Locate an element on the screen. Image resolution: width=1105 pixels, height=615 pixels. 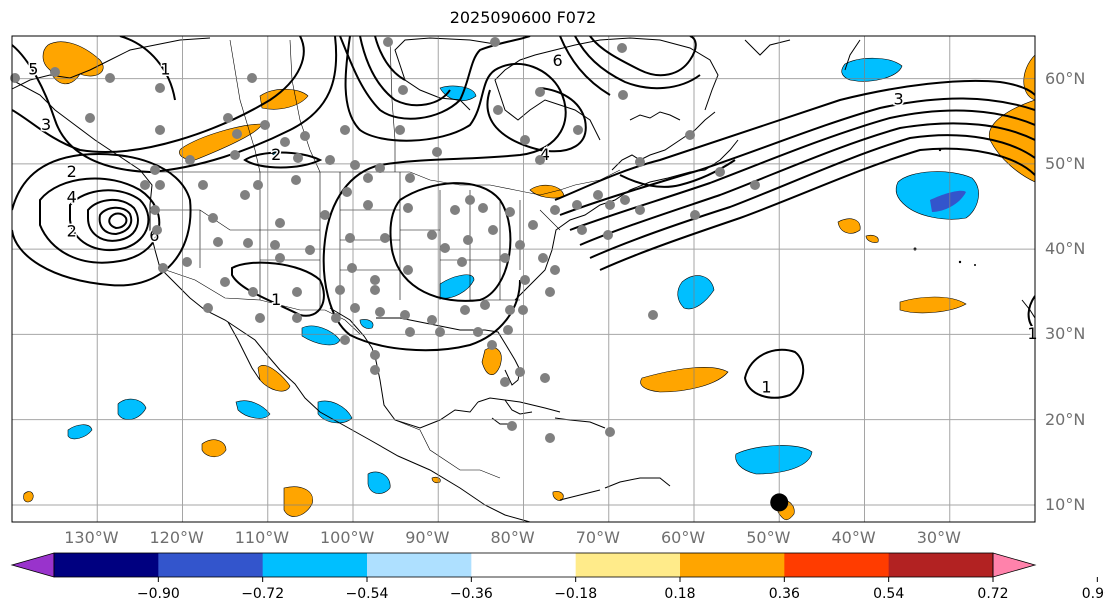
map-title: 2025090600 F072 is located at coordinates (523, 17).